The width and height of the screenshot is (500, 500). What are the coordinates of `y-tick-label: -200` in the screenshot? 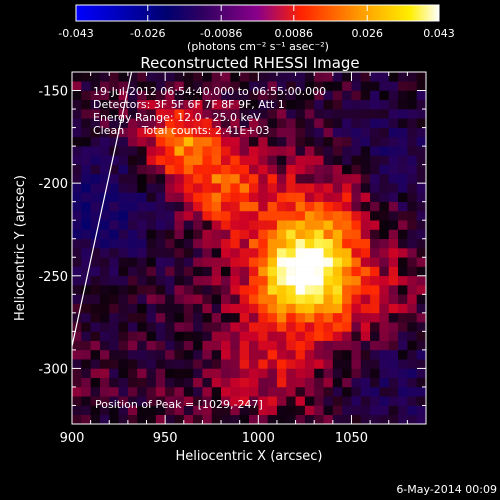 It's located at (53, 184).